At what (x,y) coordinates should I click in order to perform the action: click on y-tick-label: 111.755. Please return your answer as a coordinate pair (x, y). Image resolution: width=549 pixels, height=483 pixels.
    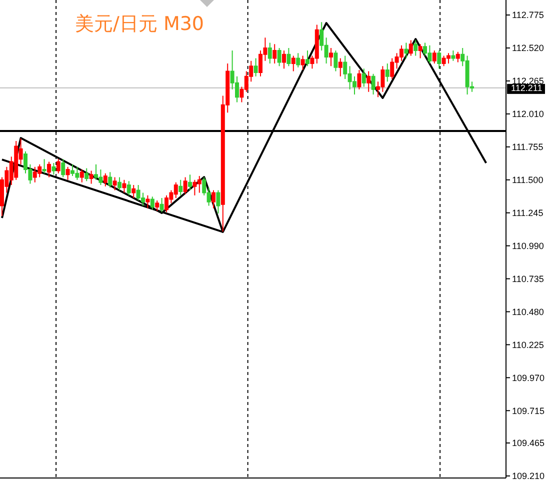
    Looking at the image, I should click on (528, 147).